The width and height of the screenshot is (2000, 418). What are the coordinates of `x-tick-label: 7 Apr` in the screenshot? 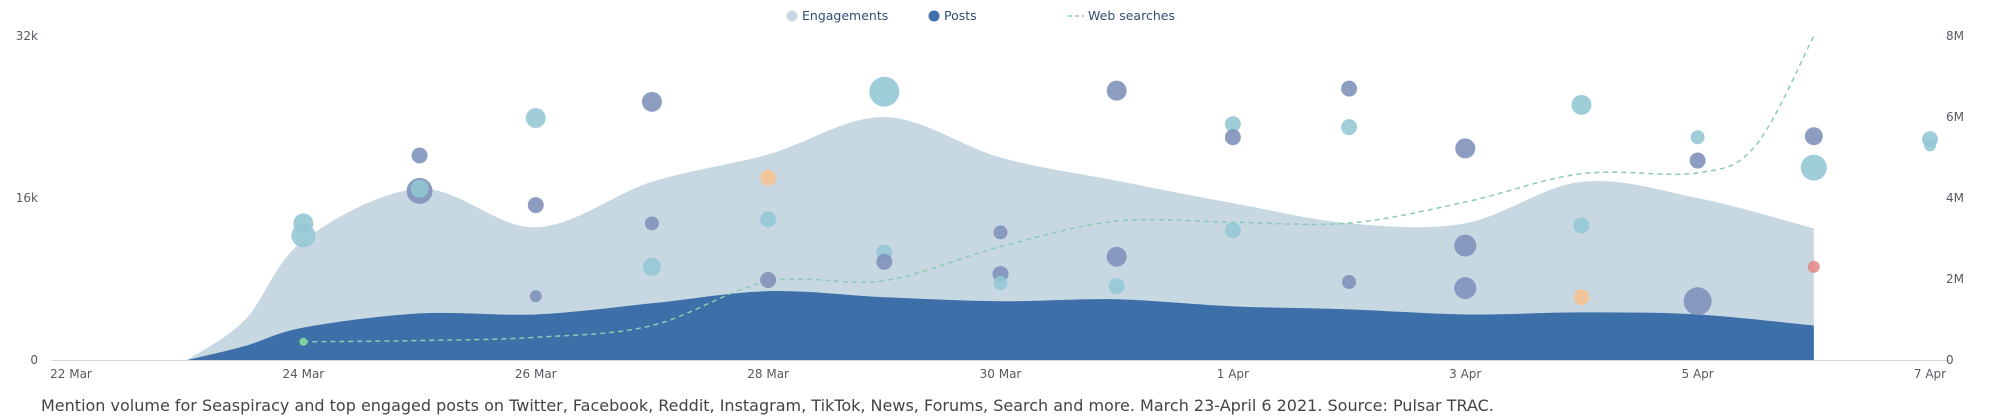 It's located at (1930, 374).